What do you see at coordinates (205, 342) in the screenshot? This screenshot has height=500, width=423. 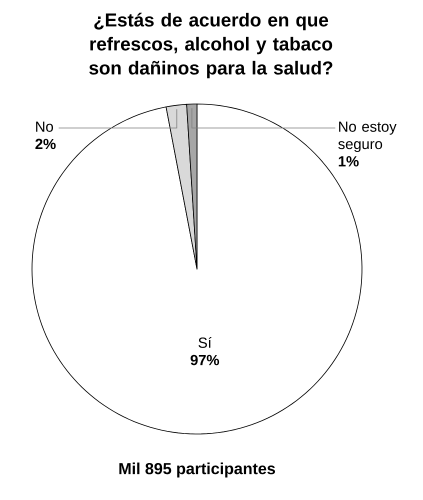 I see `slice-label: Sí` at bounding box center [205, 342].